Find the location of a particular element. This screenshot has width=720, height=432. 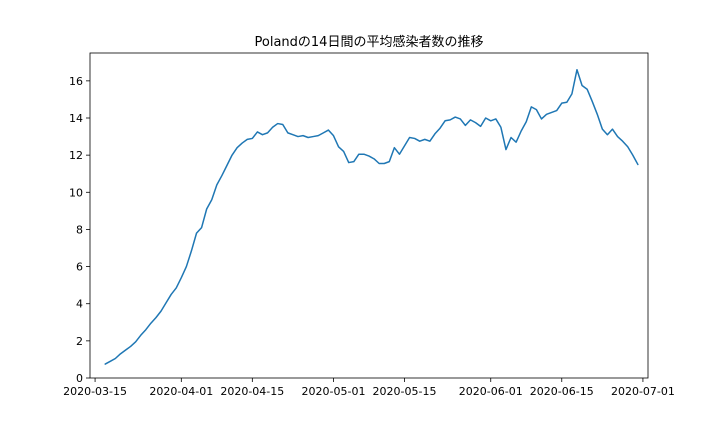

x-tick-label: 2020-06-15 is located at coordinates (562, 391).